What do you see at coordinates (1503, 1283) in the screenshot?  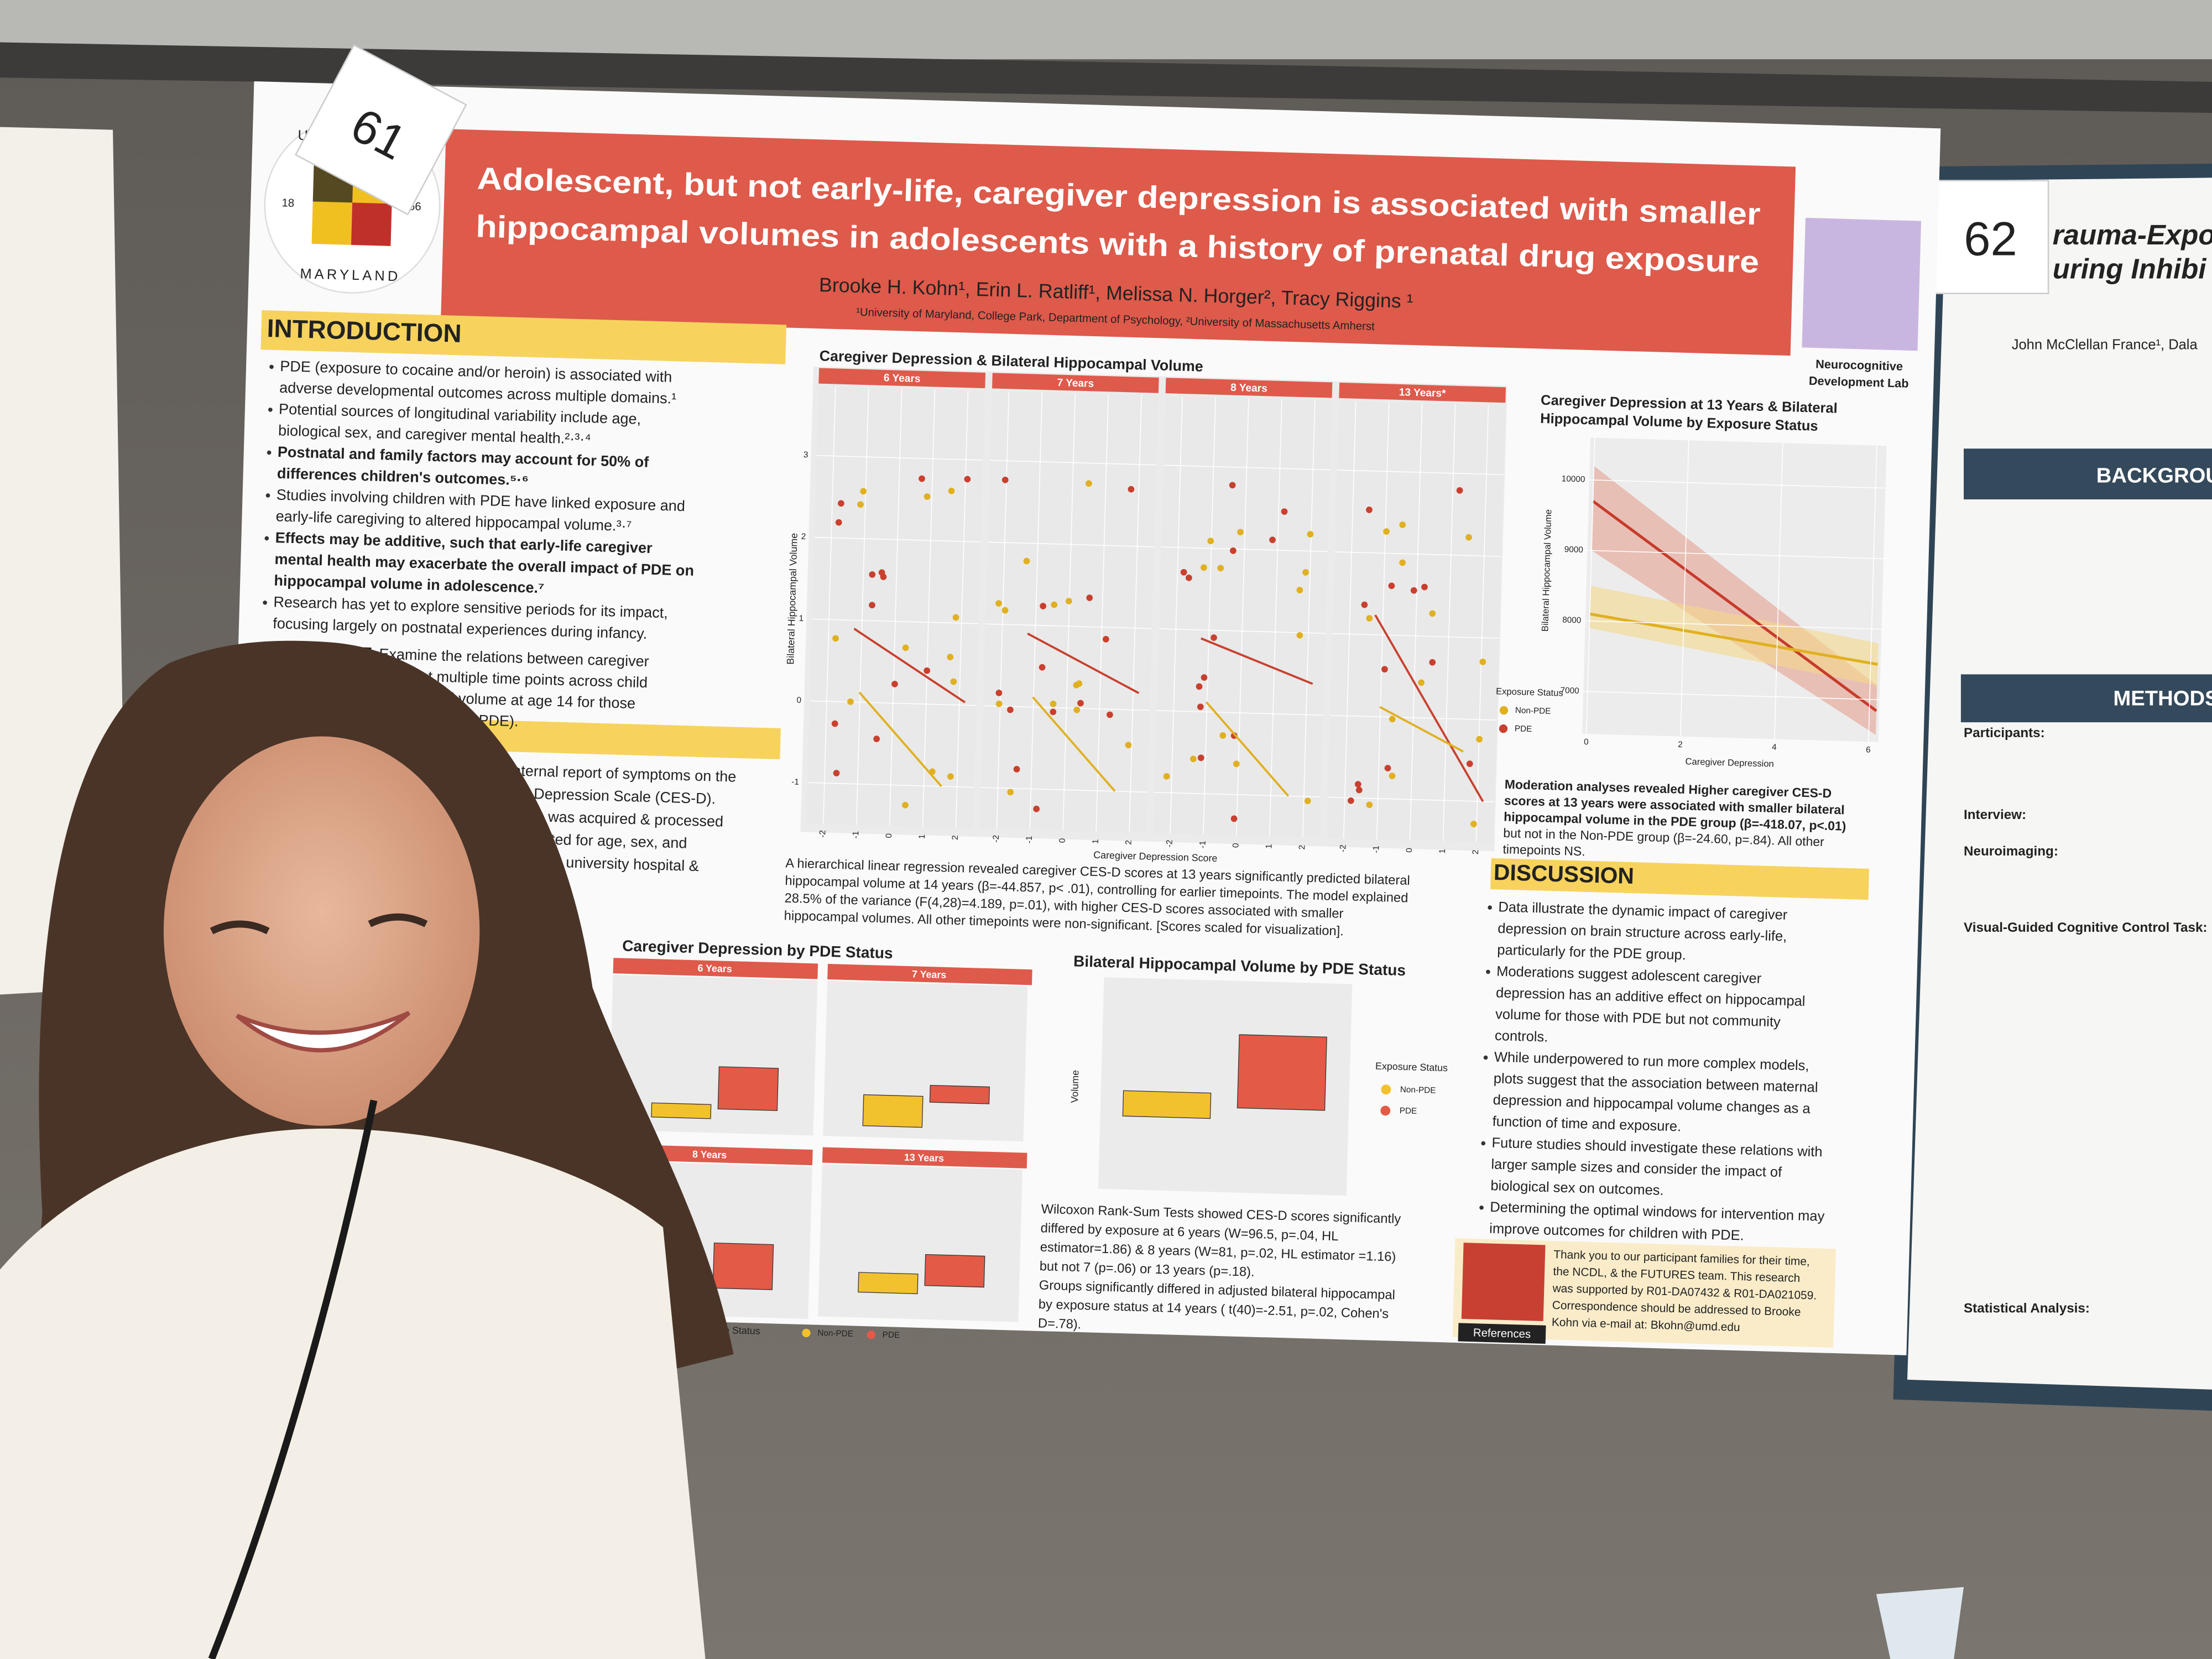 I see `qr-code` at bounding box center [1503, 1283].